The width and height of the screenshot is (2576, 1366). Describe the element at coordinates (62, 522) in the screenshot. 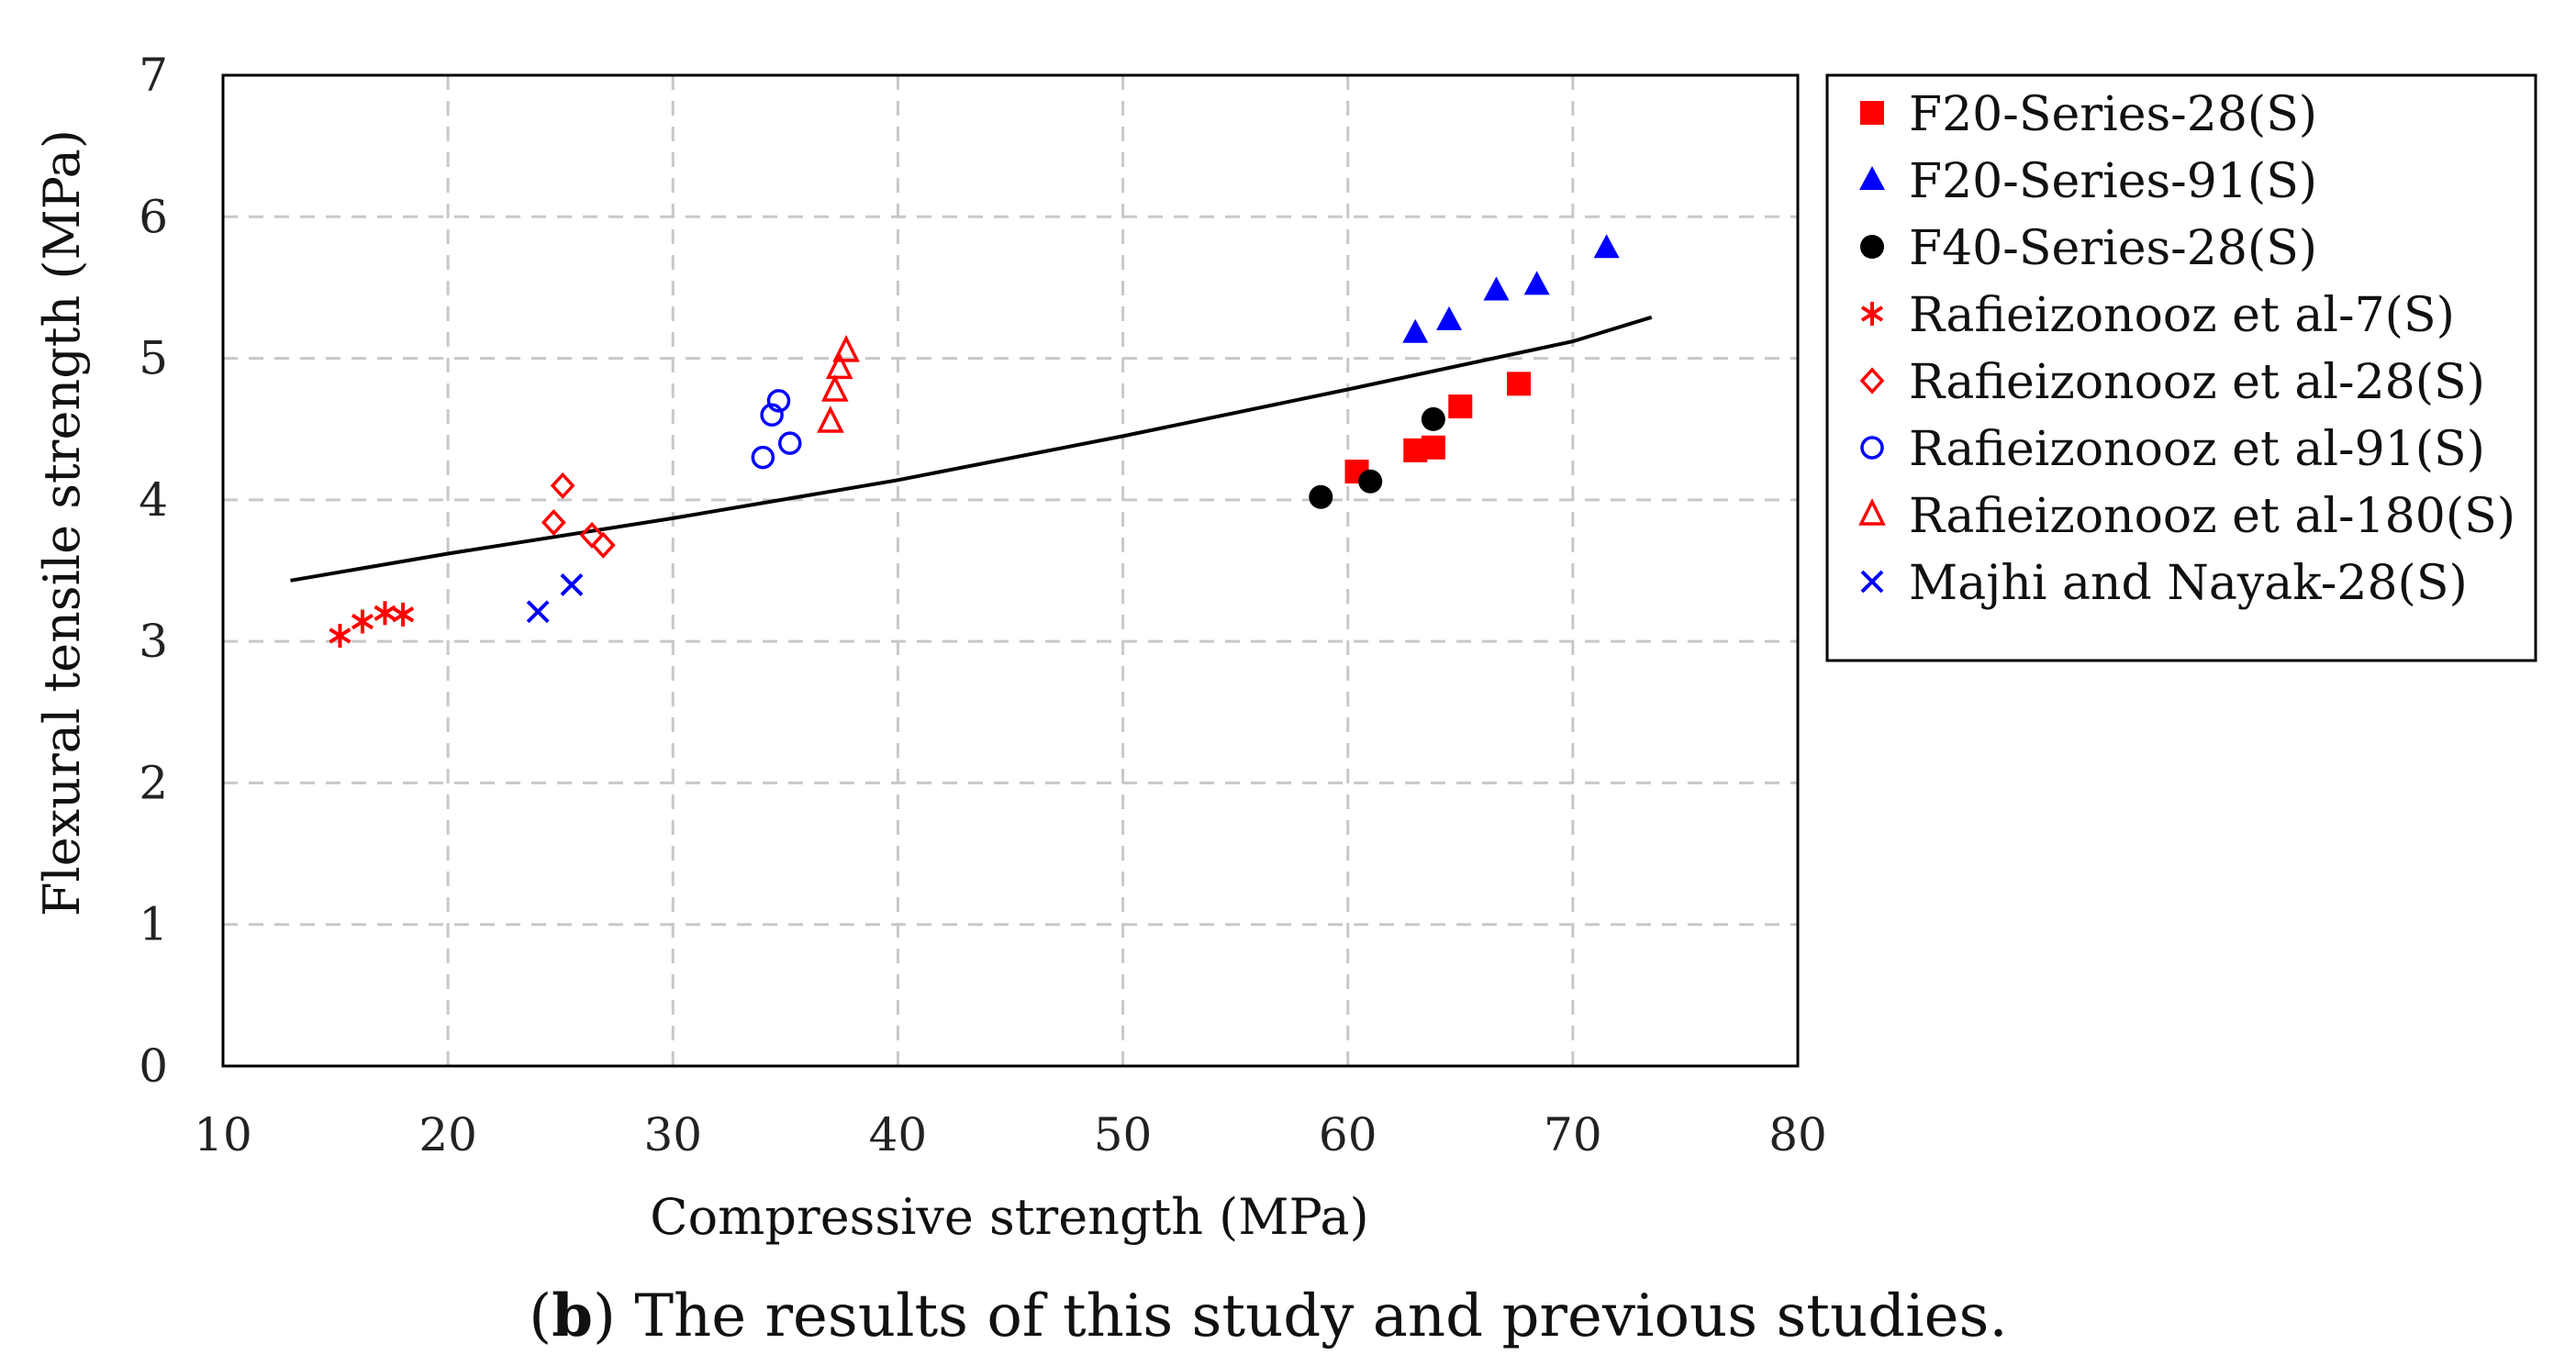

I see `y-axis-title: Flexural tensile strength (MPa)` at that location.